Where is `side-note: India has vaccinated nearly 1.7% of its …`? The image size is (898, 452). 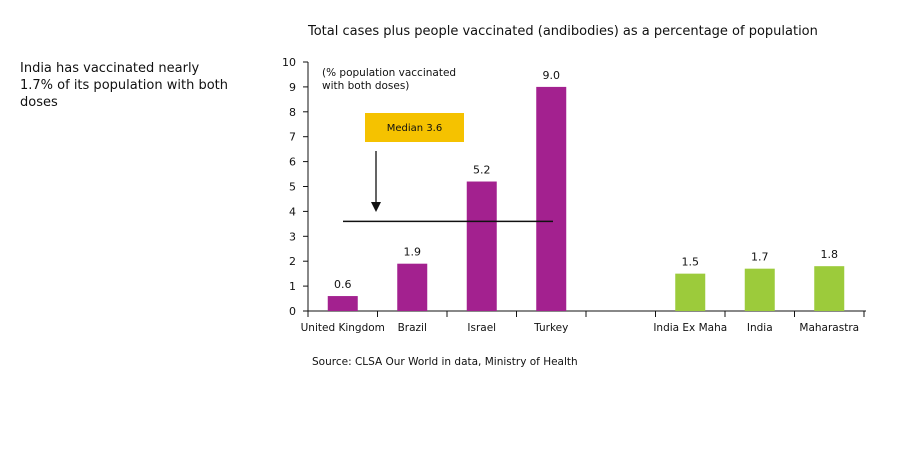
side-note: India has vaccinated nearly 1.7% of its … is located at coordinates (124, 85).